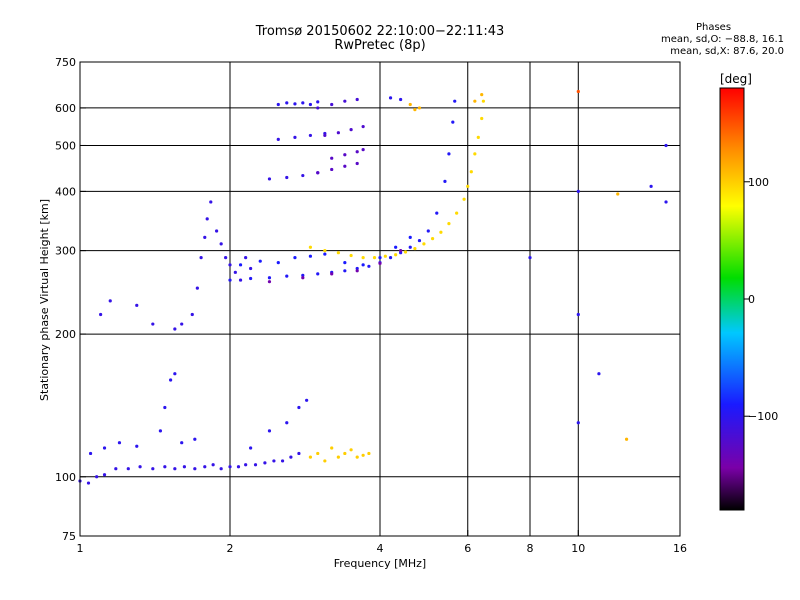 Image resolution: width=800 pixels, height=600 pixels. Describe the element at coordinates (65, 62) in the screenshot. I see `y-tick-label: 750` at that location.